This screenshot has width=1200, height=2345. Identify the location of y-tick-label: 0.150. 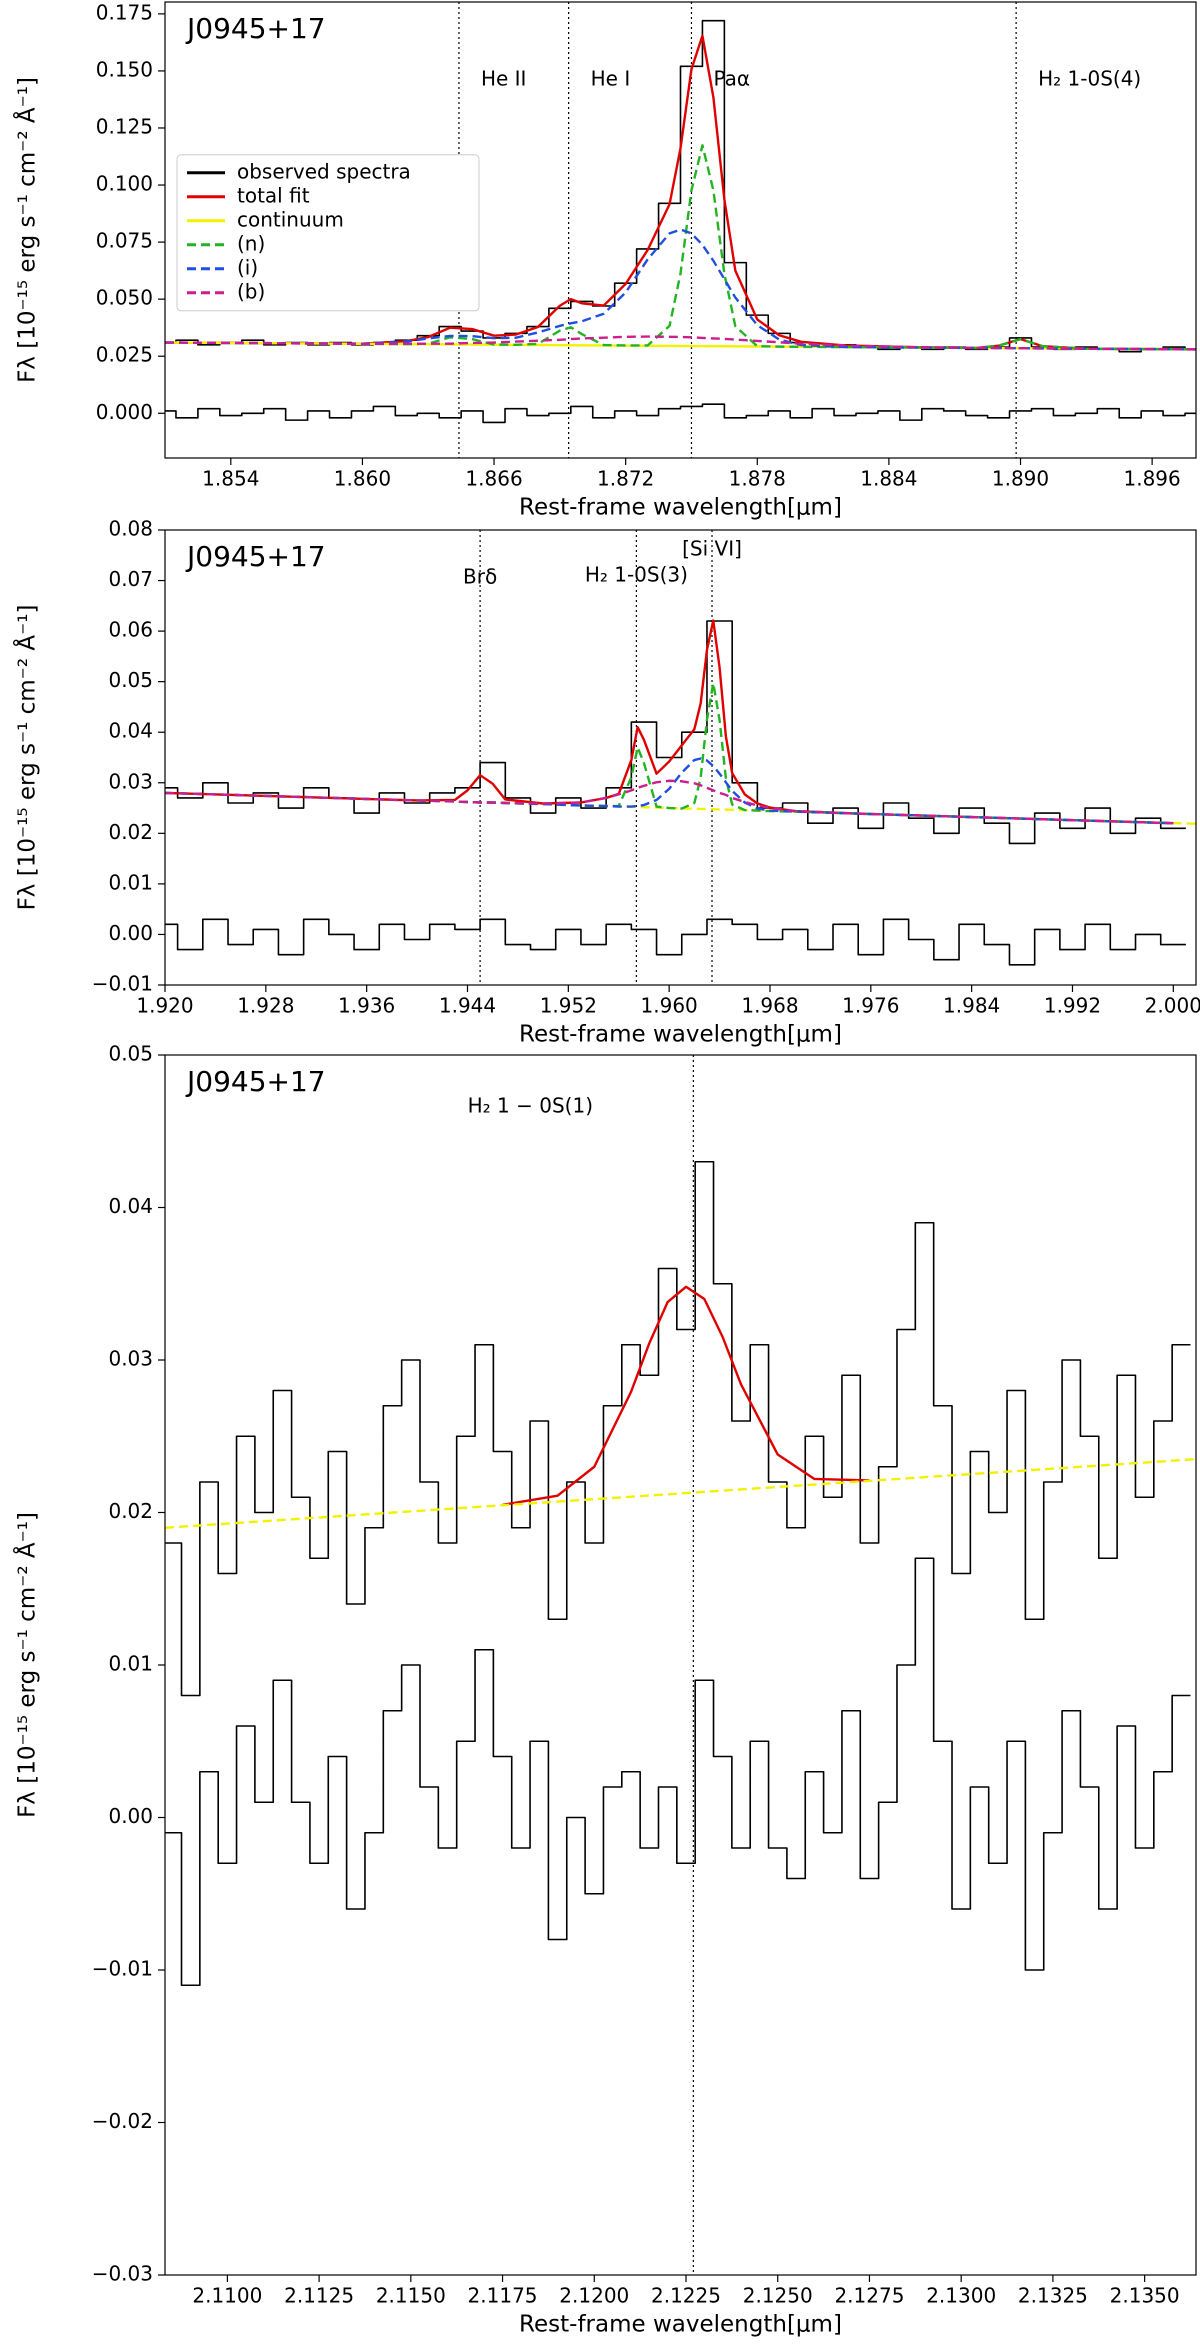
(124, 69).